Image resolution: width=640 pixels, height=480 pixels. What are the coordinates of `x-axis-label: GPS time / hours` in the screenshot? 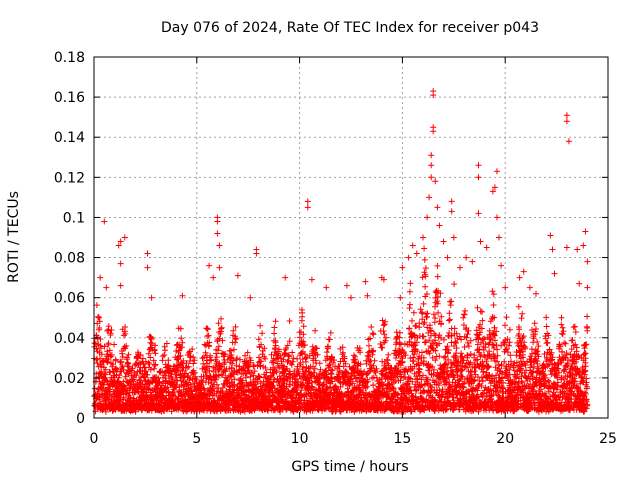 It's located at (349, 467).